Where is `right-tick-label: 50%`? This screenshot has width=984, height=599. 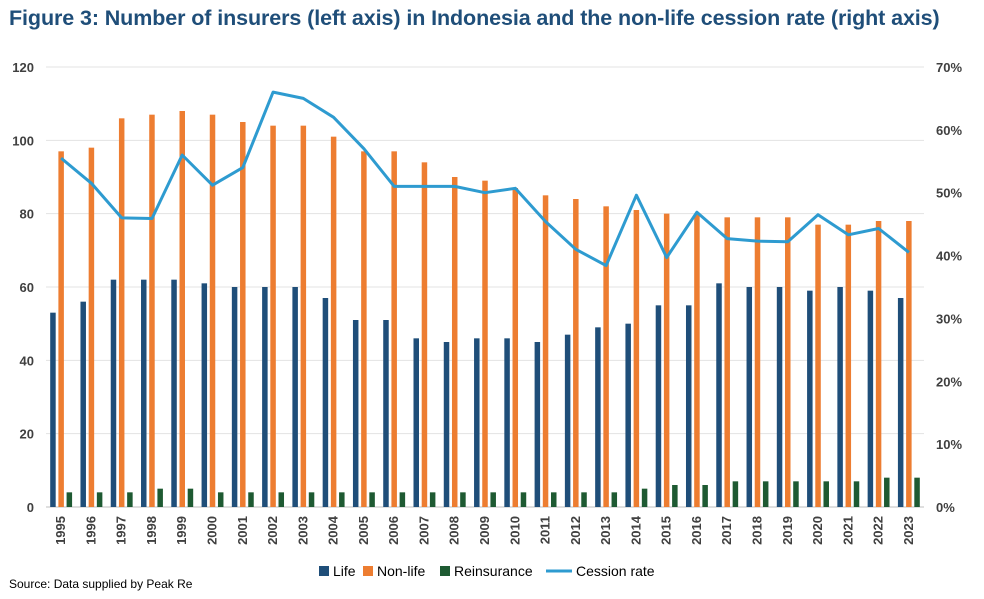 right-tick-label: 50% is located at coordinates (949, 193).